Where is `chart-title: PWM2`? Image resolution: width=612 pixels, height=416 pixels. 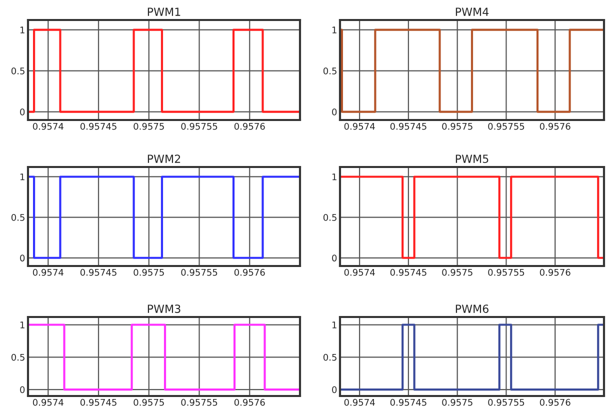 chart-title: PWM2 is located at coordinates (164, 158).